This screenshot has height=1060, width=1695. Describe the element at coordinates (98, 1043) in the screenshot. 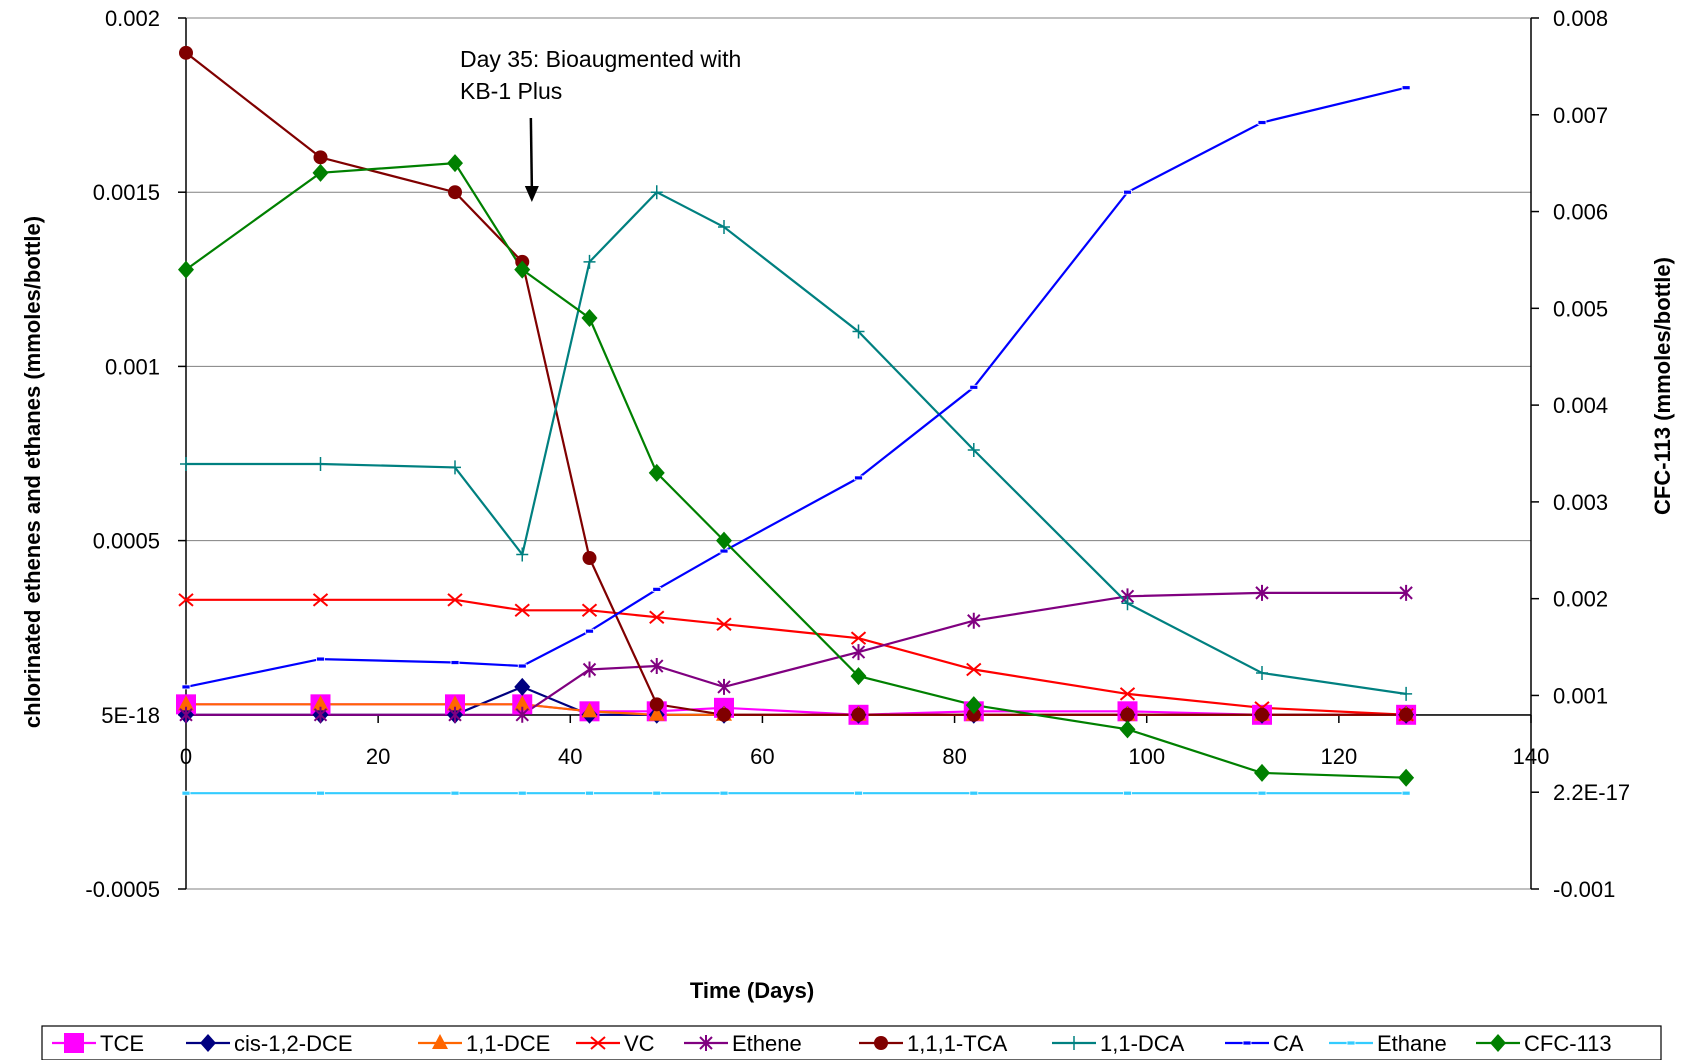

I see `legend-entry: TCE` at that location.